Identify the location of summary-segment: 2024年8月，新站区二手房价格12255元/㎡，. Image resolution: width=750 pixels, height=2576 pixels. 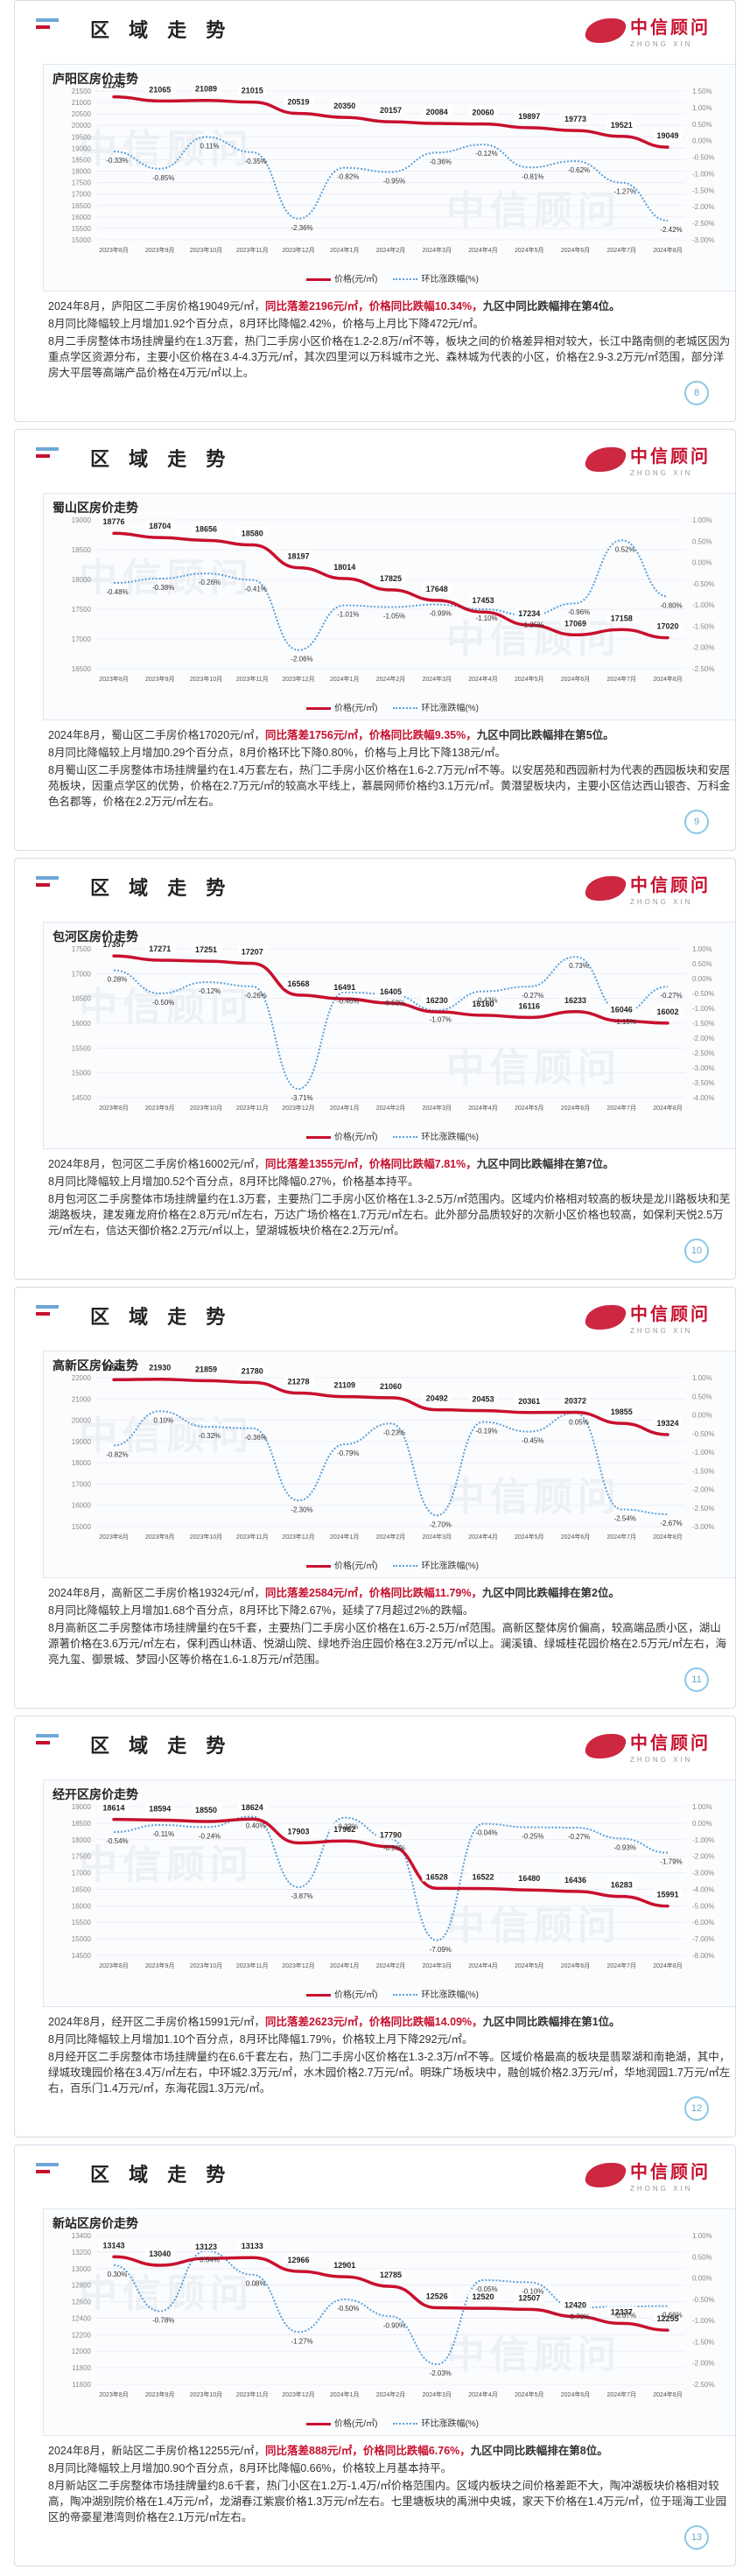
(156, 2451).